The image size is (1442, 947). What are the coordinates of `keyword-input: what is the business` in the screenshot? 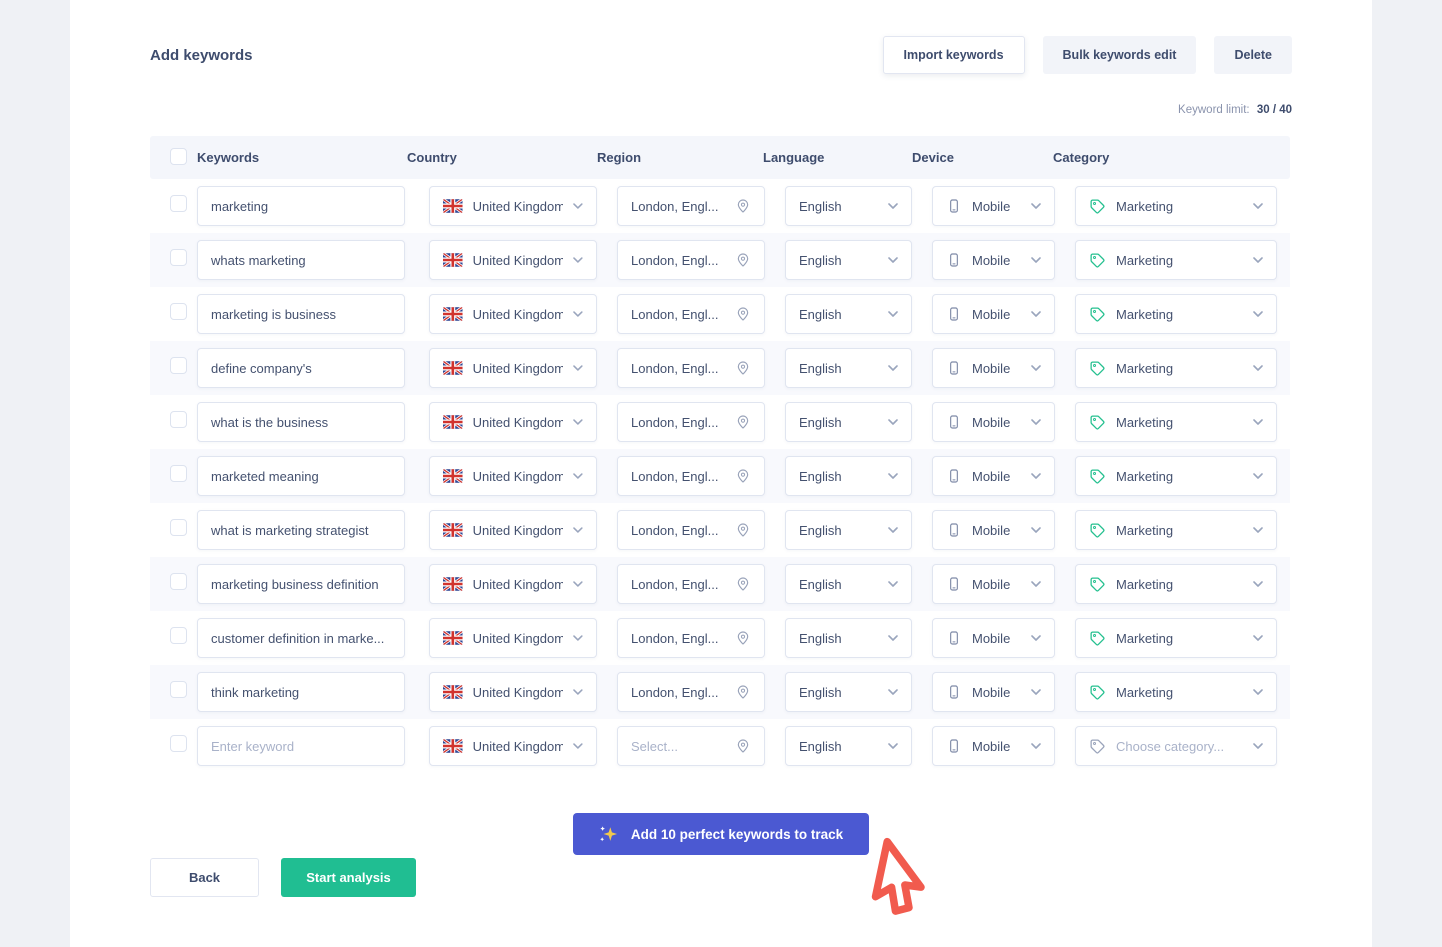 It's located at (301, 422).